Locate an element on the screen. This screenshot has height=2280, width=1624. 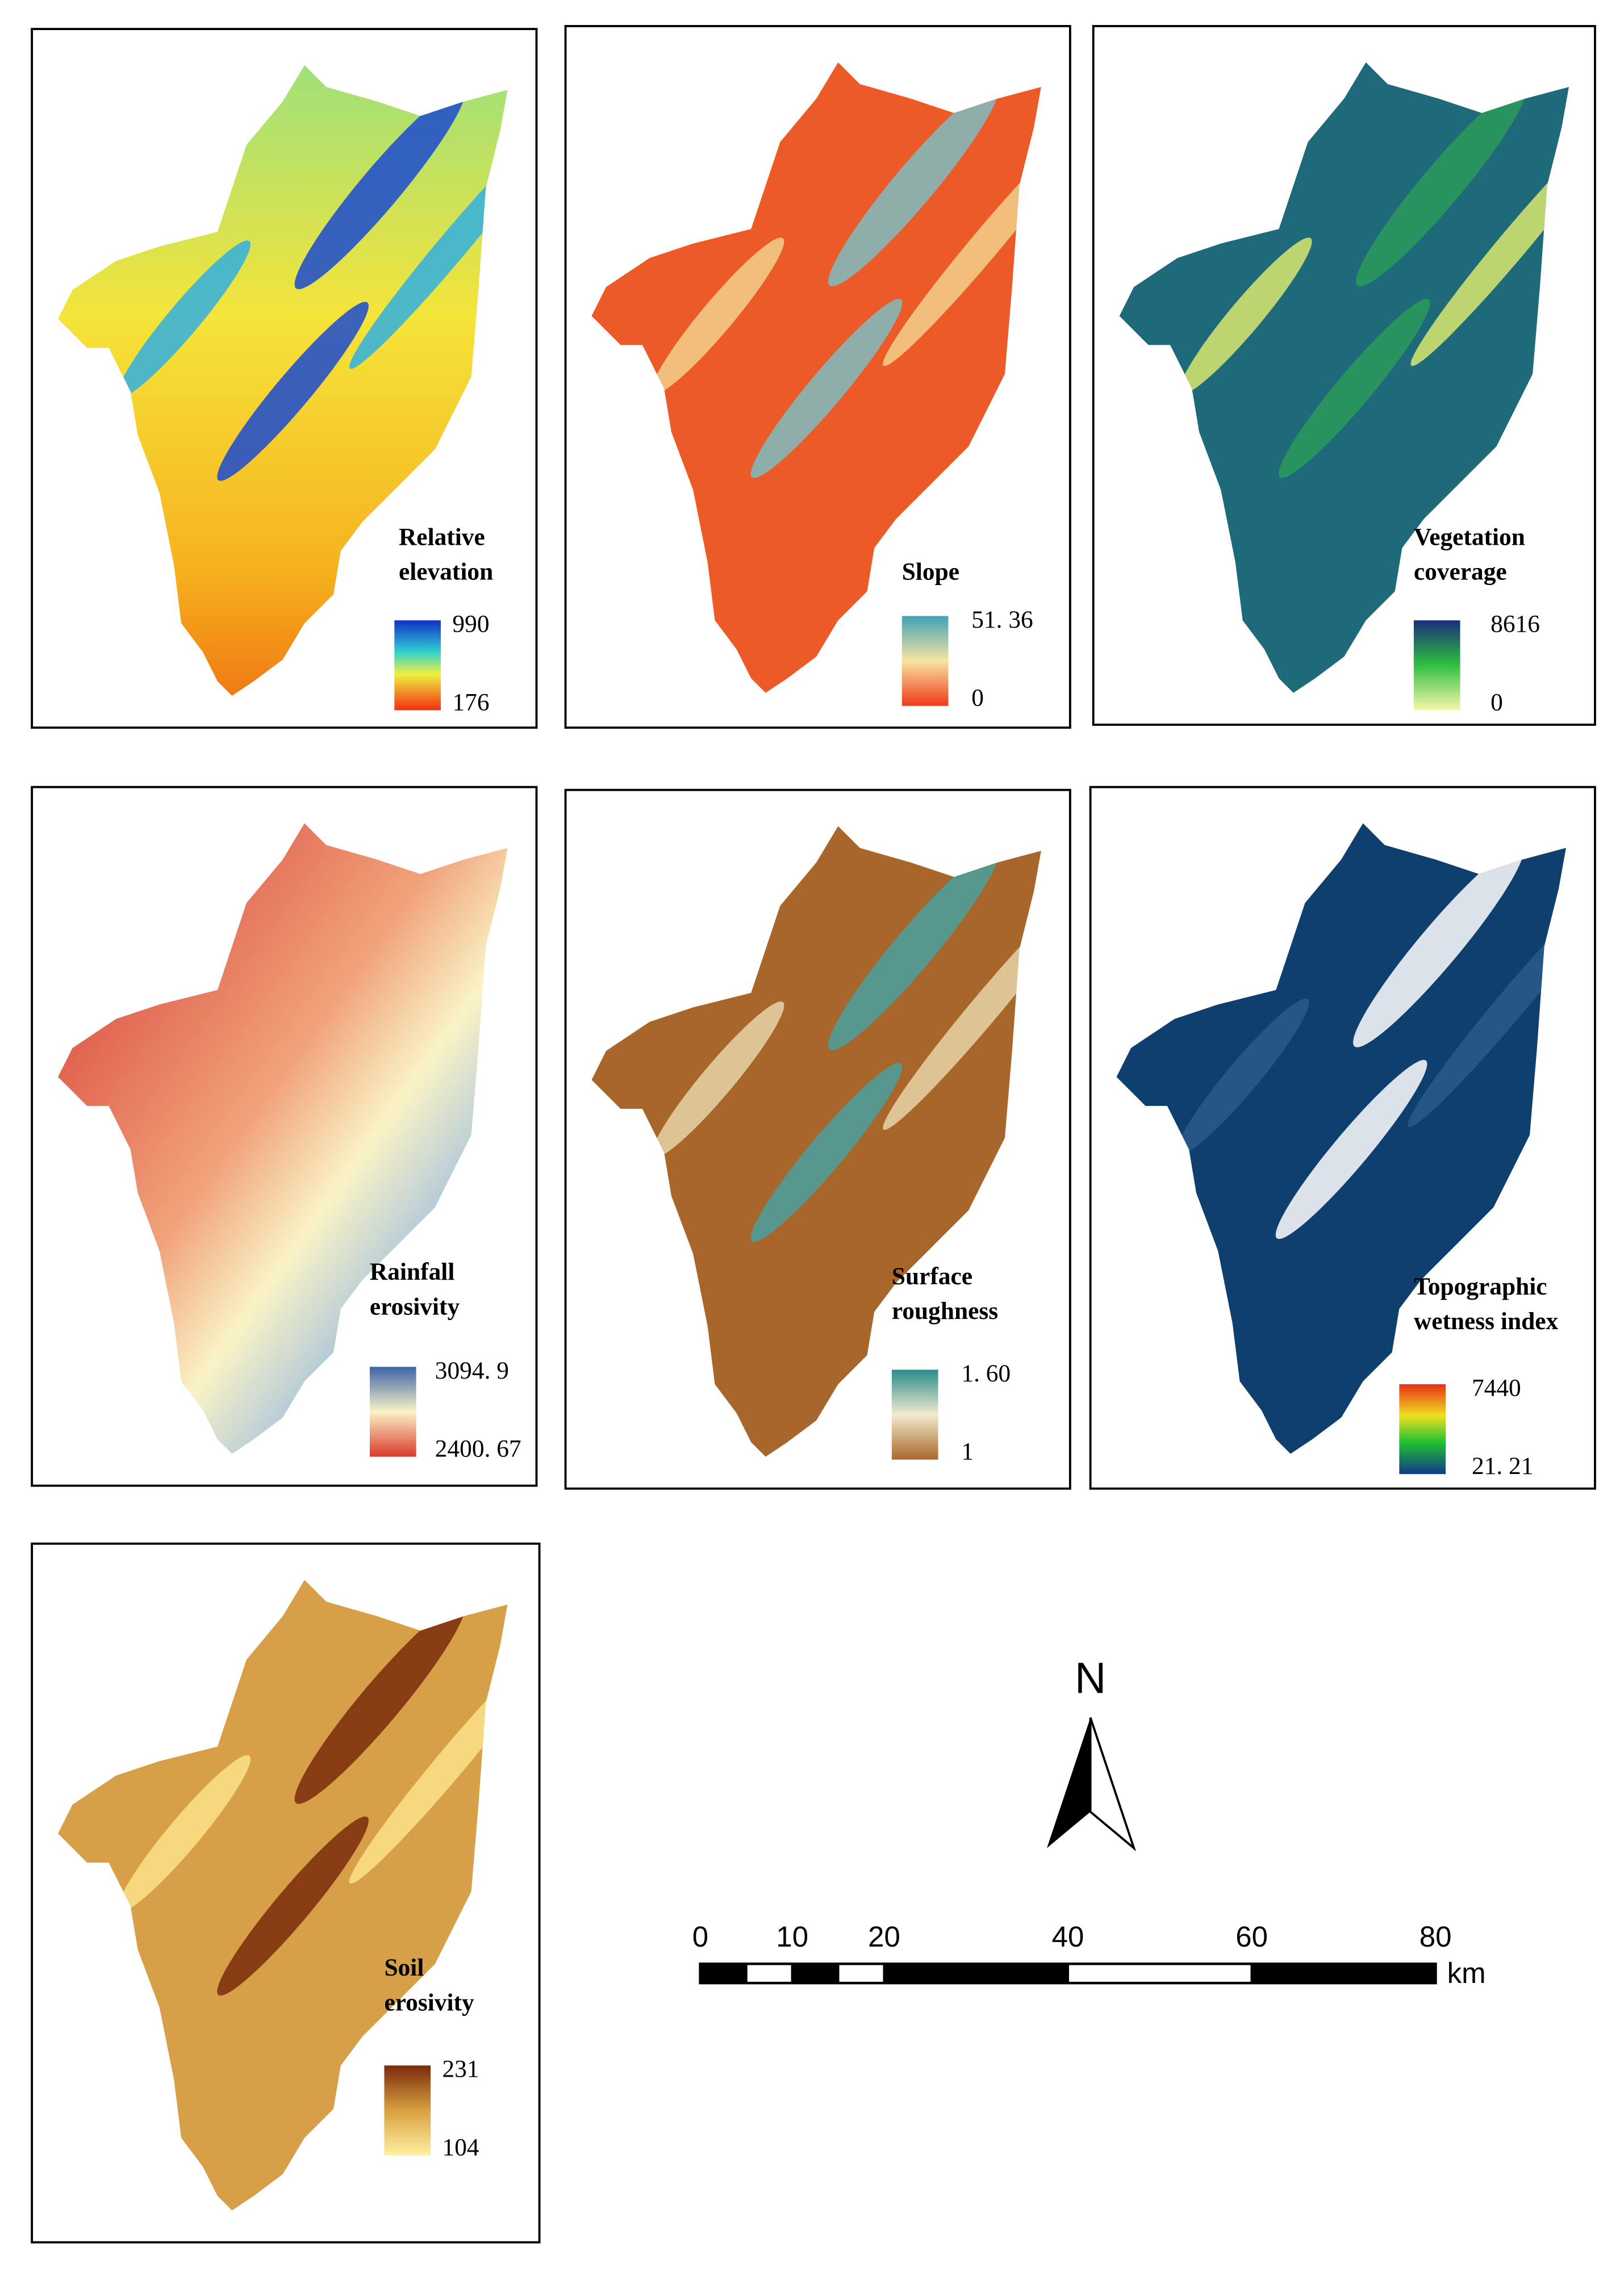
scale-label: 10 is located at coordinates (792, 1936).